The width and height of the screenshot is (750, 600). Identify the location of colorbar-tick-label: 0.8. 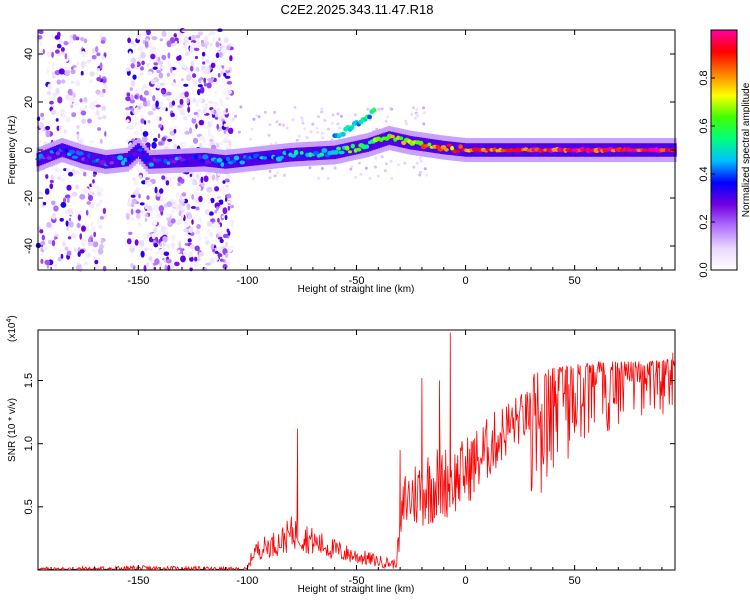
(704, 77).